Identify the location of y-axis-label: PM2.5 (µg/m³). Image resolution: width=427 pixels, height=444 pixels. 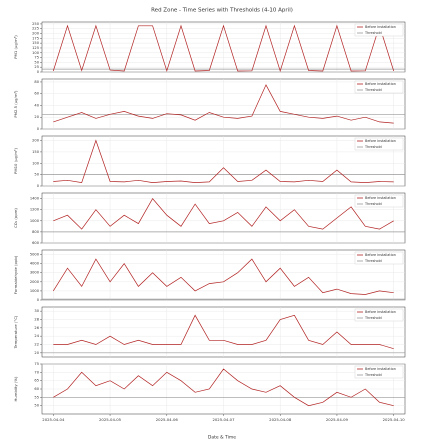
(15, 104).